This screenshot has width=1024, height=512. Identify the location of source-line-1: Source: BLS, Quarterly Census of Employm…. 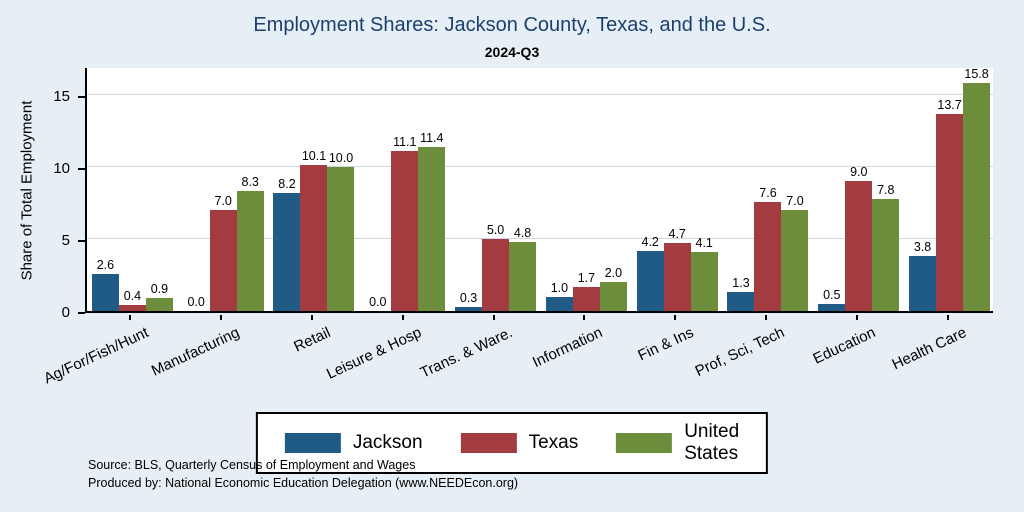
(252, 465).